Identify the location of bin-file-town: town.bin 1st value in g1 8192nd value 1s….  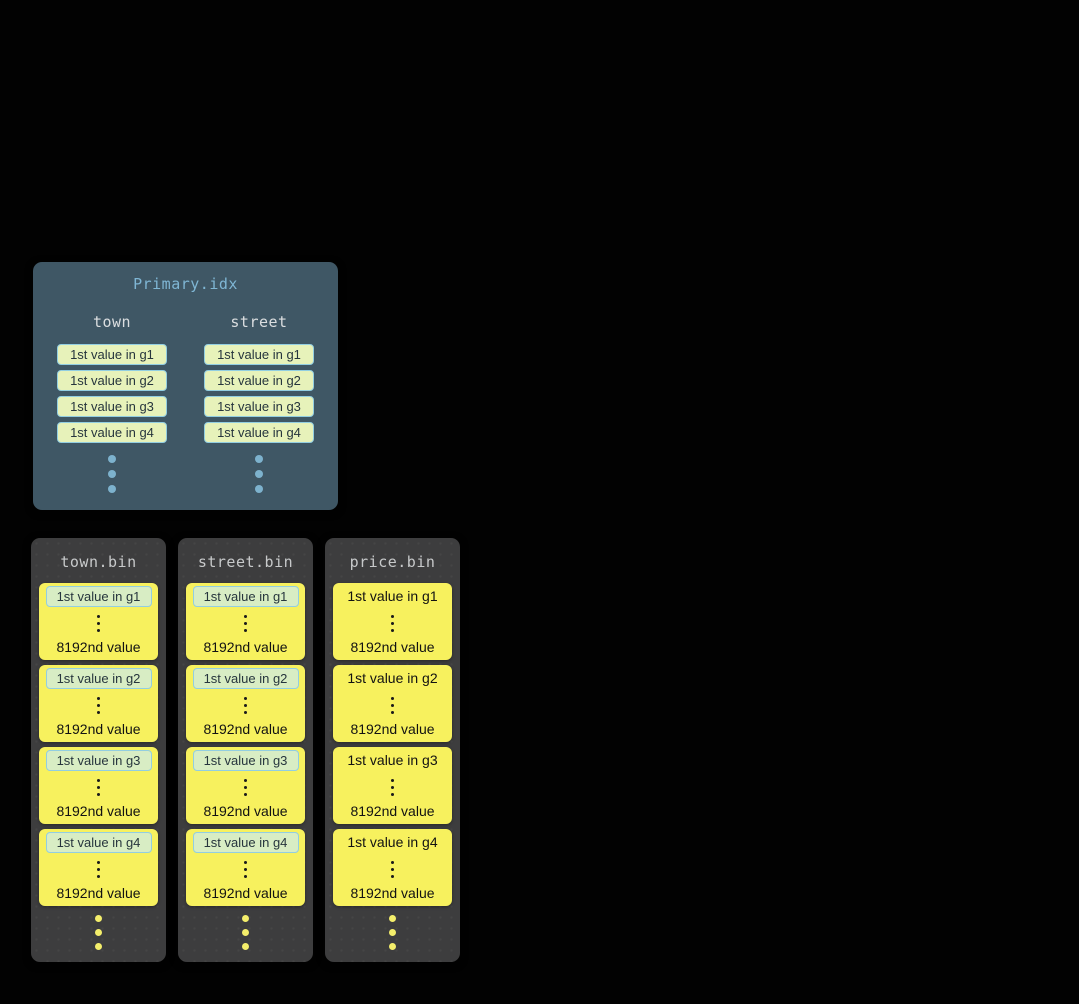
(98, 750).